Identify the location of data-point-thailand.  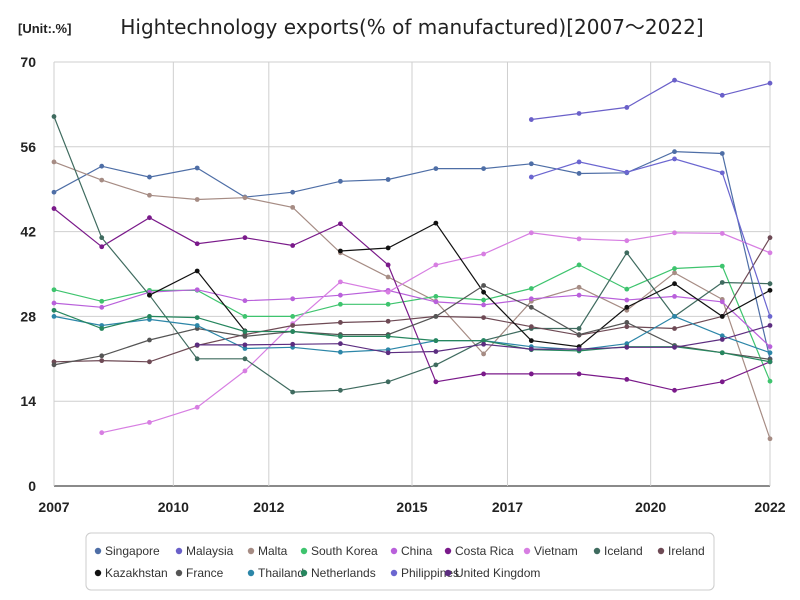
(245, 348).